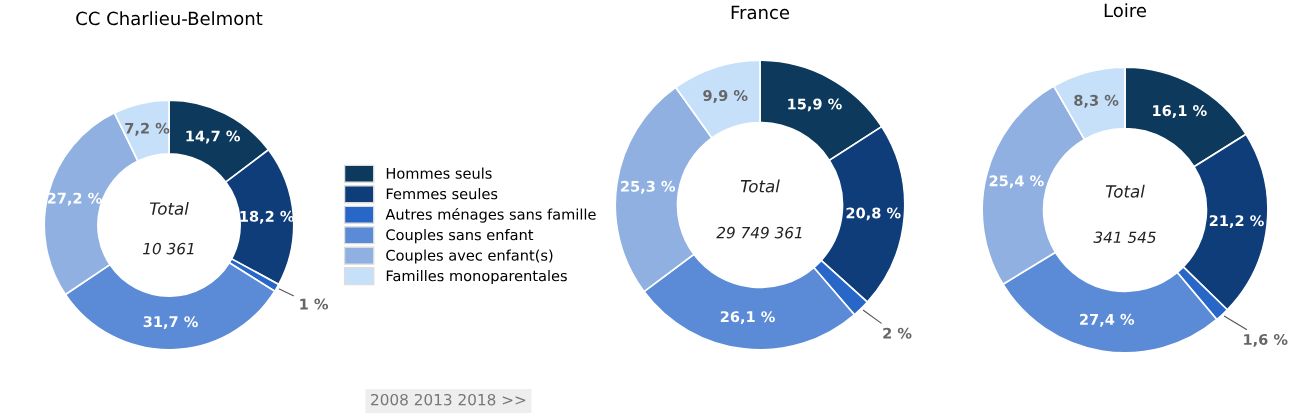 The image size is (1304, 414). What do you see at coordinates (648, 187) in the screenshot?
I see `data-label: 25,3 %` at bounding box center [648, 187].